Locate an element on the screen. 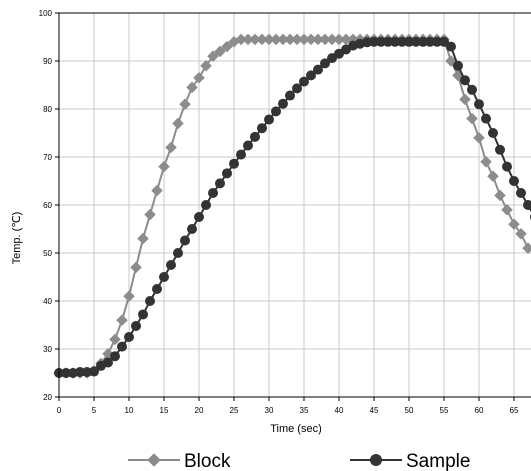 The width and height of the screenshot is (531, 471). x-tick-label: 5 is located at coordinates (94, 410).